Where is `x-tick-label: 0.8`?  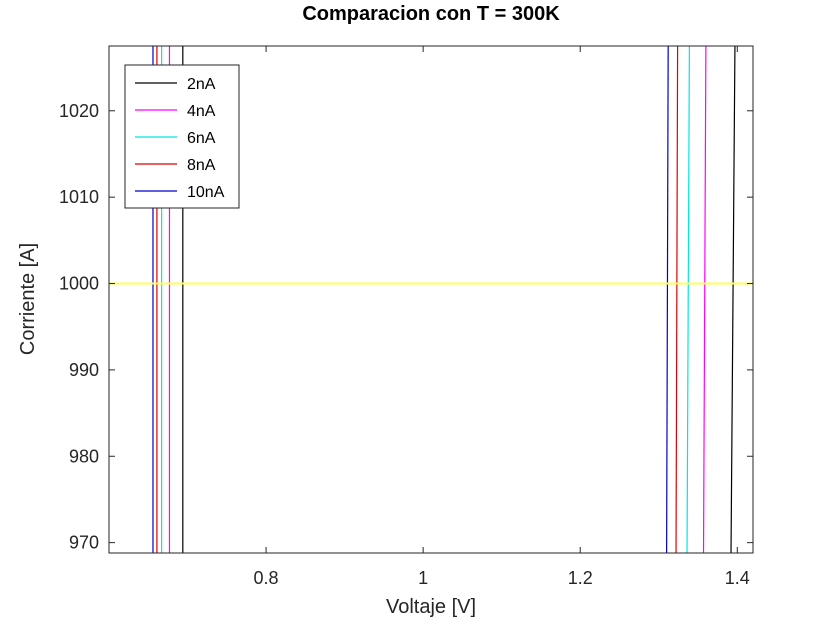 x-tick-label: 0.8 is located at coordinates (266, 578).